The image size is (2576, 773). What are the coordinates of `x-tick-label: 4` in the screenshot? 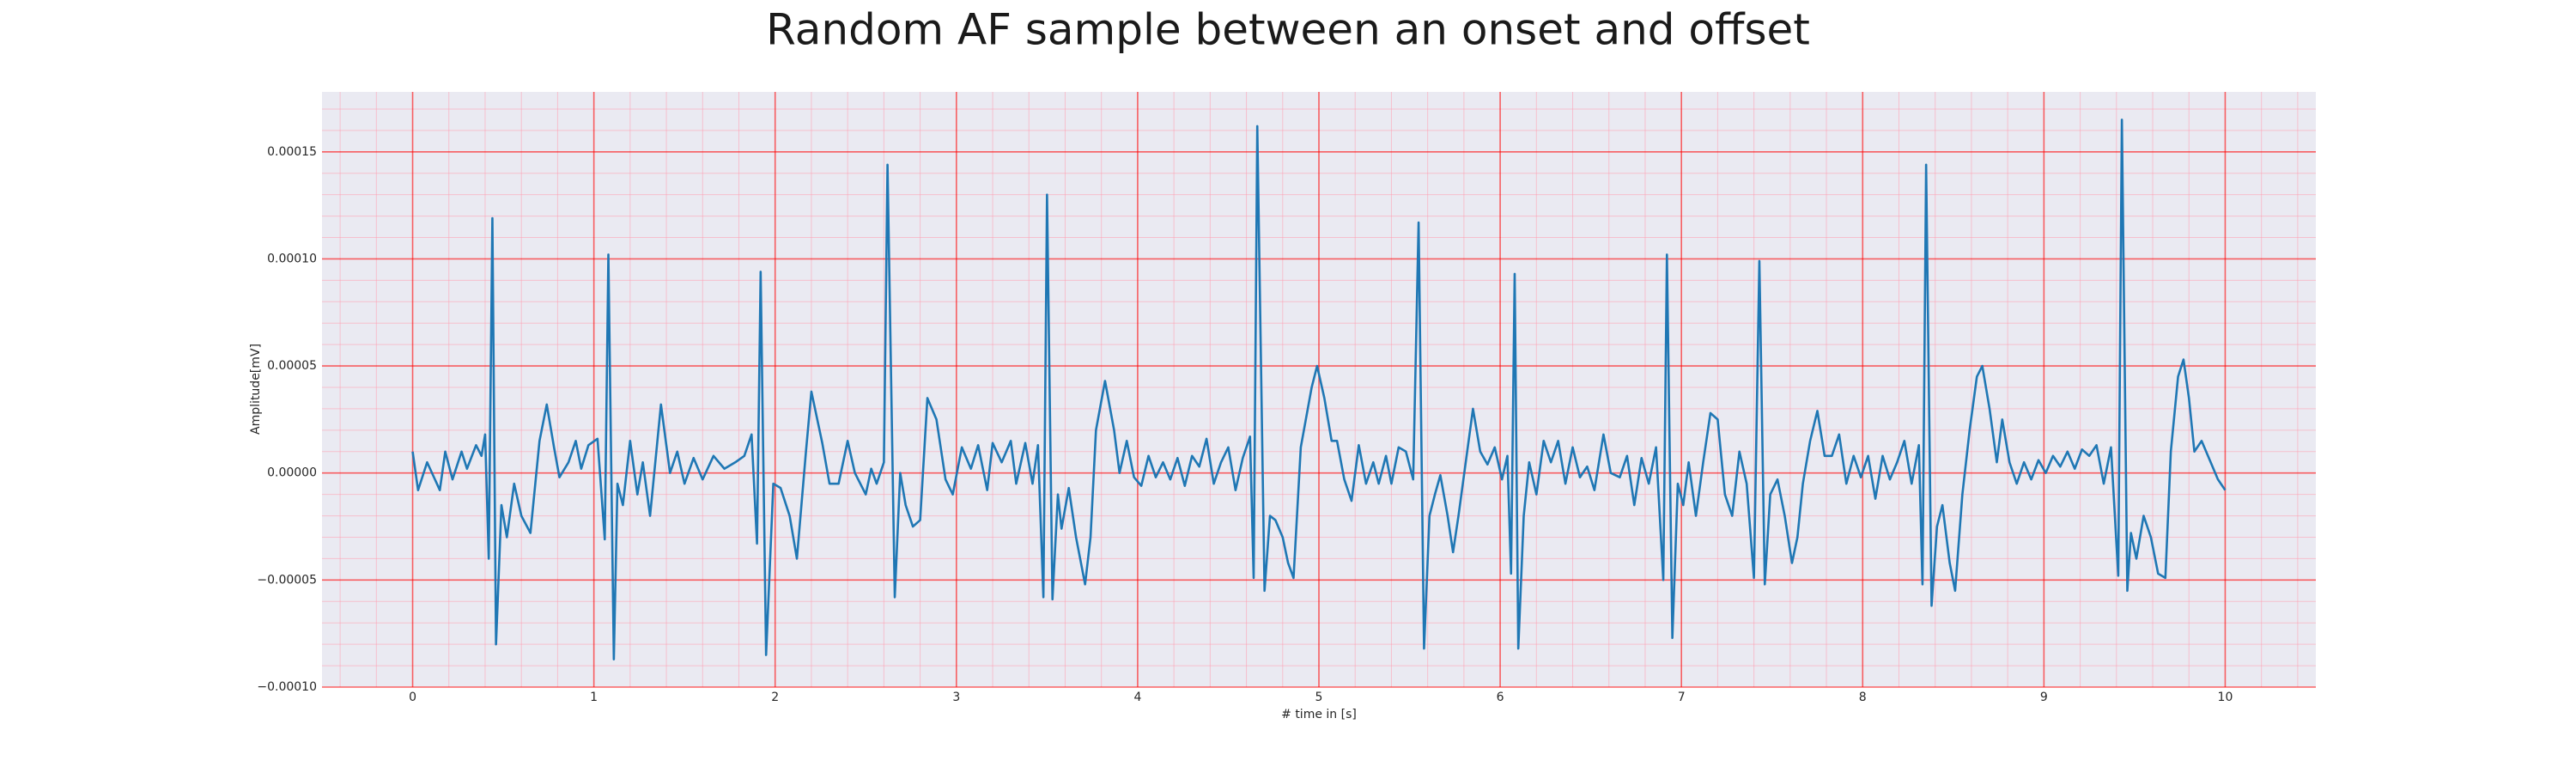 It's located at (1137, 697).